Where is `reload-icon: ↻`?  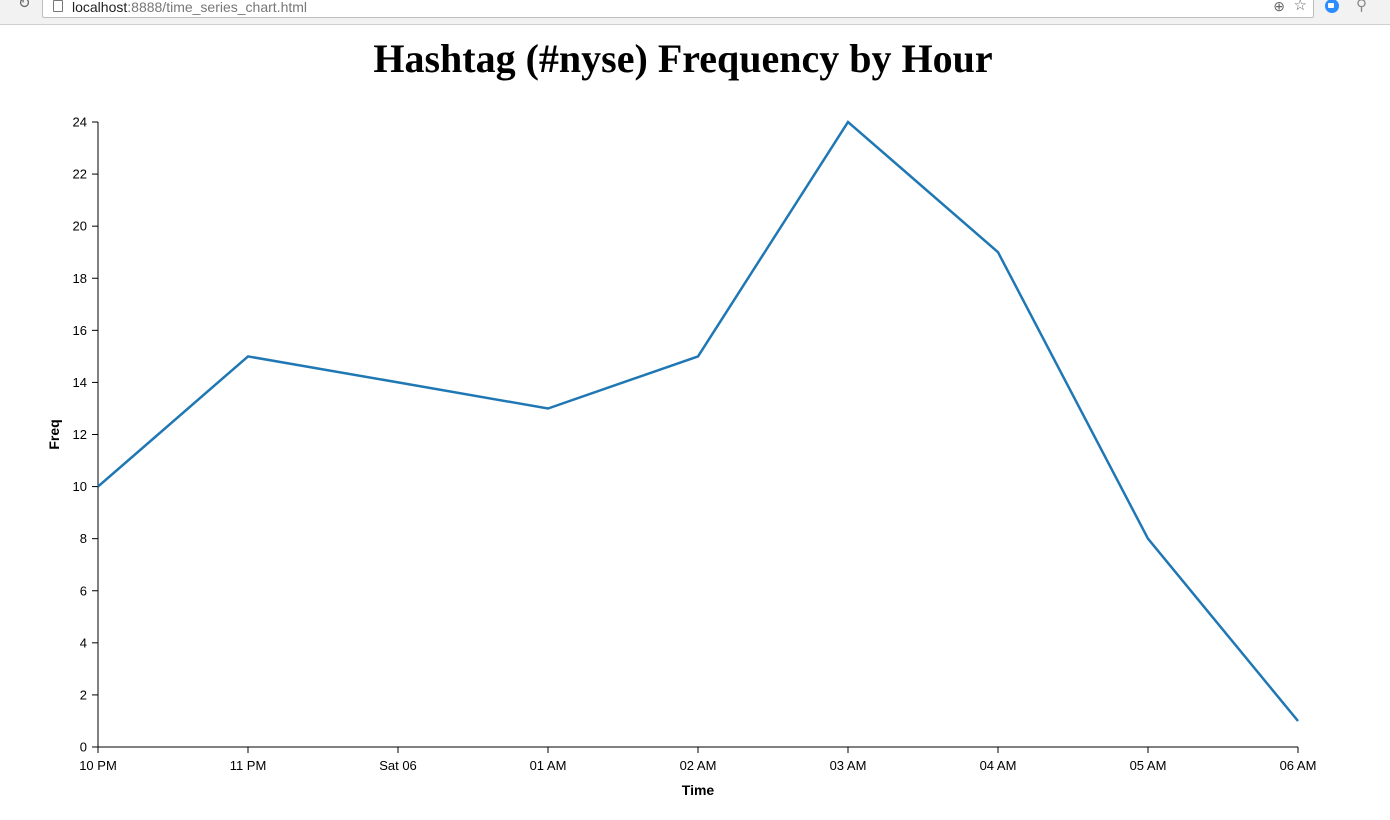
reload-icon: ↻ is located at coordinates (24, 6).